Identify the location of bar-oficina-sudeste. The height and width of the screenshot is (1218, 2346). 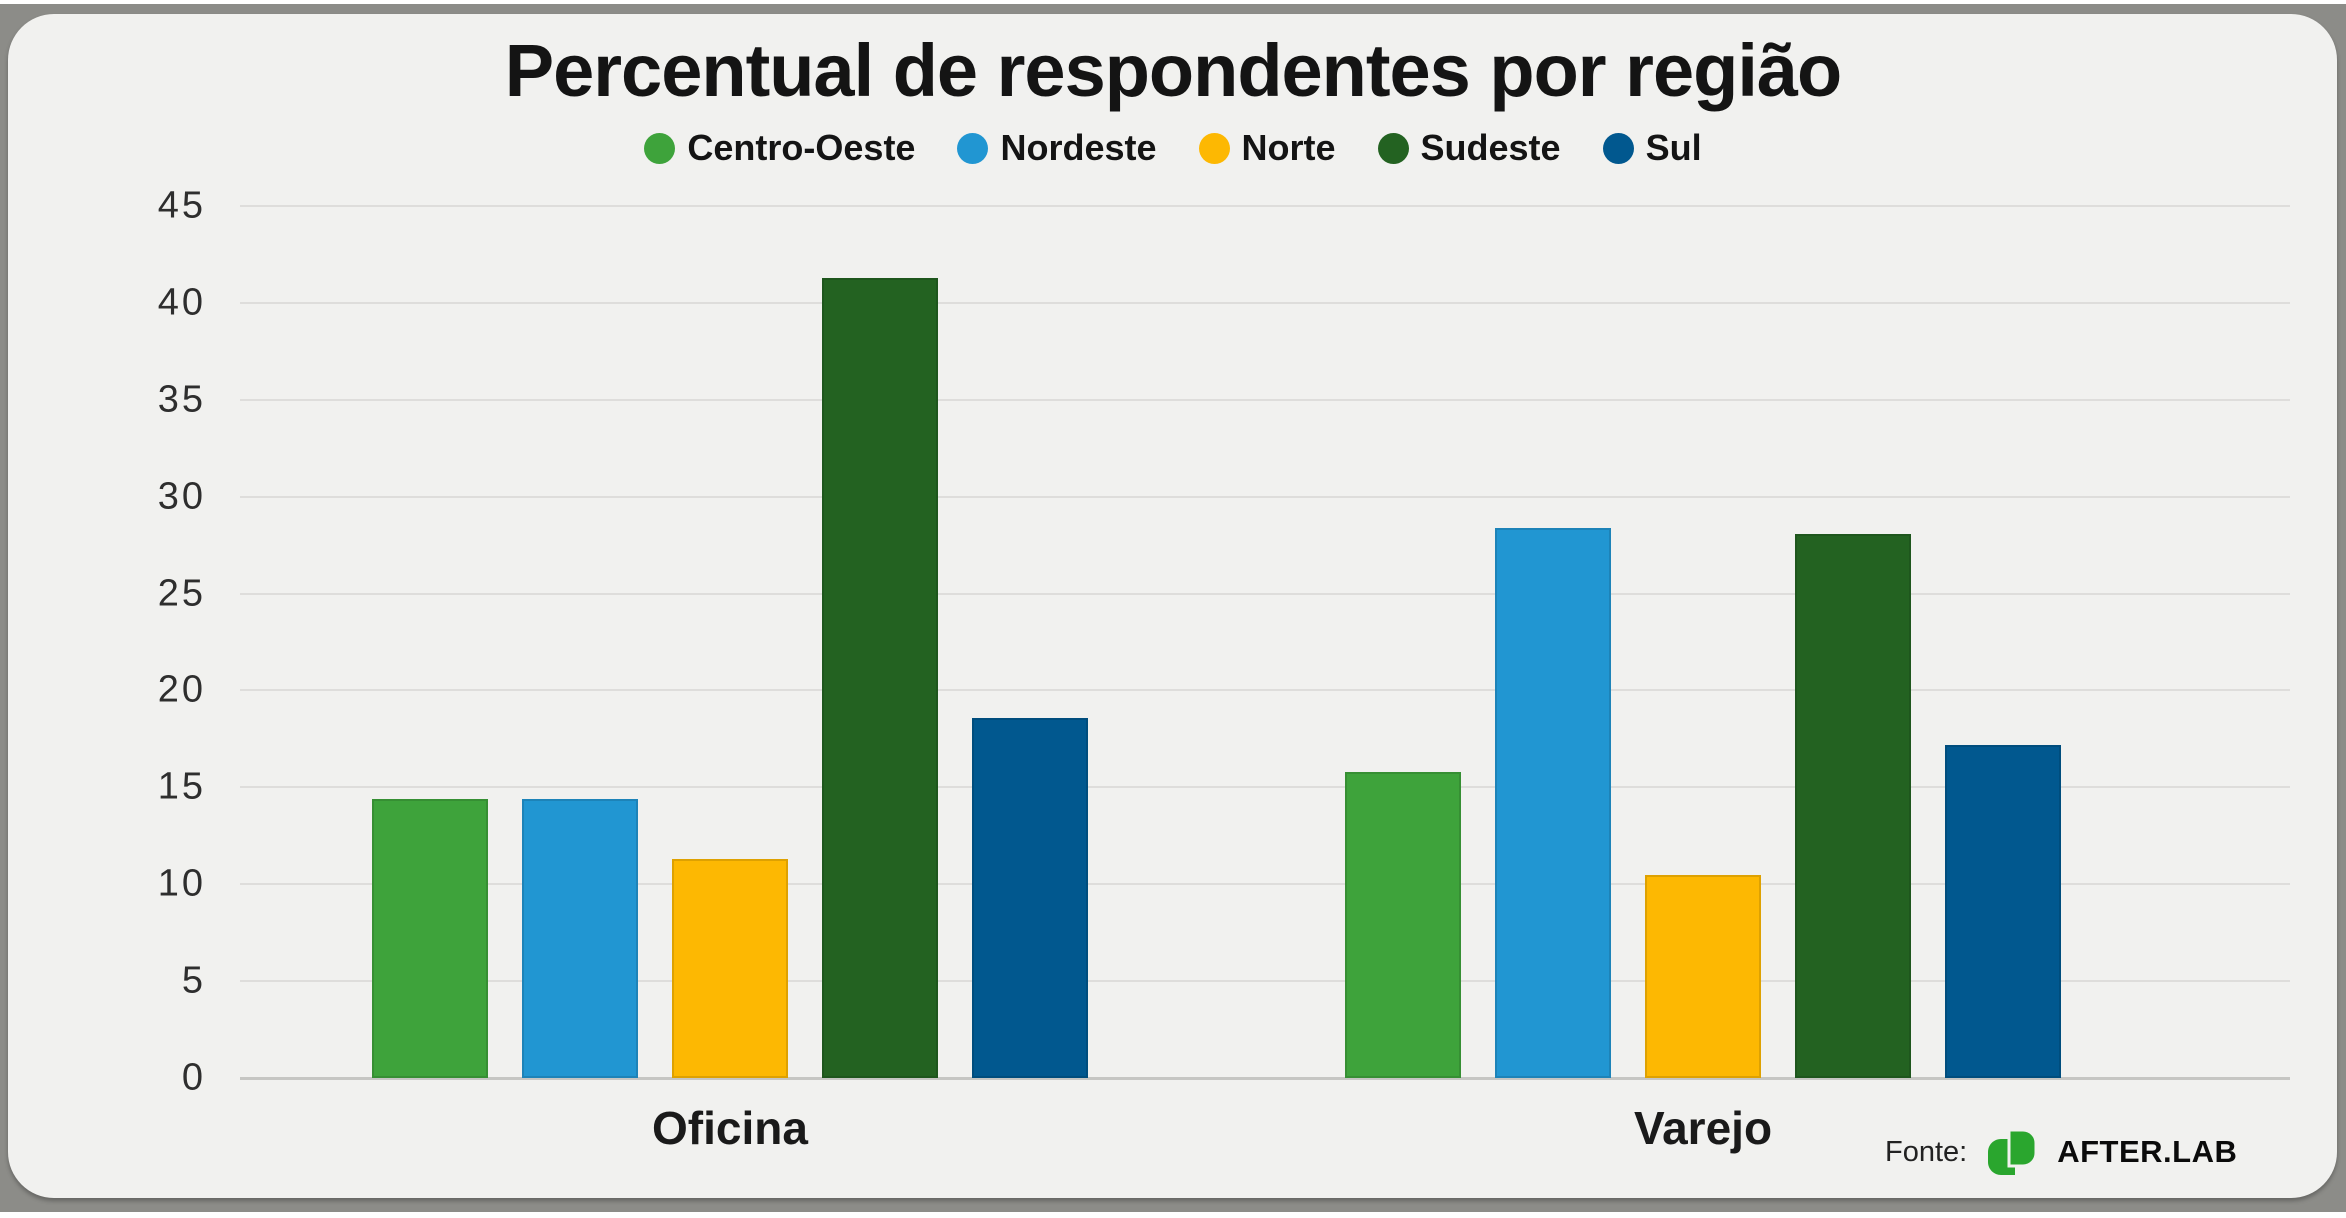
(880, 677).